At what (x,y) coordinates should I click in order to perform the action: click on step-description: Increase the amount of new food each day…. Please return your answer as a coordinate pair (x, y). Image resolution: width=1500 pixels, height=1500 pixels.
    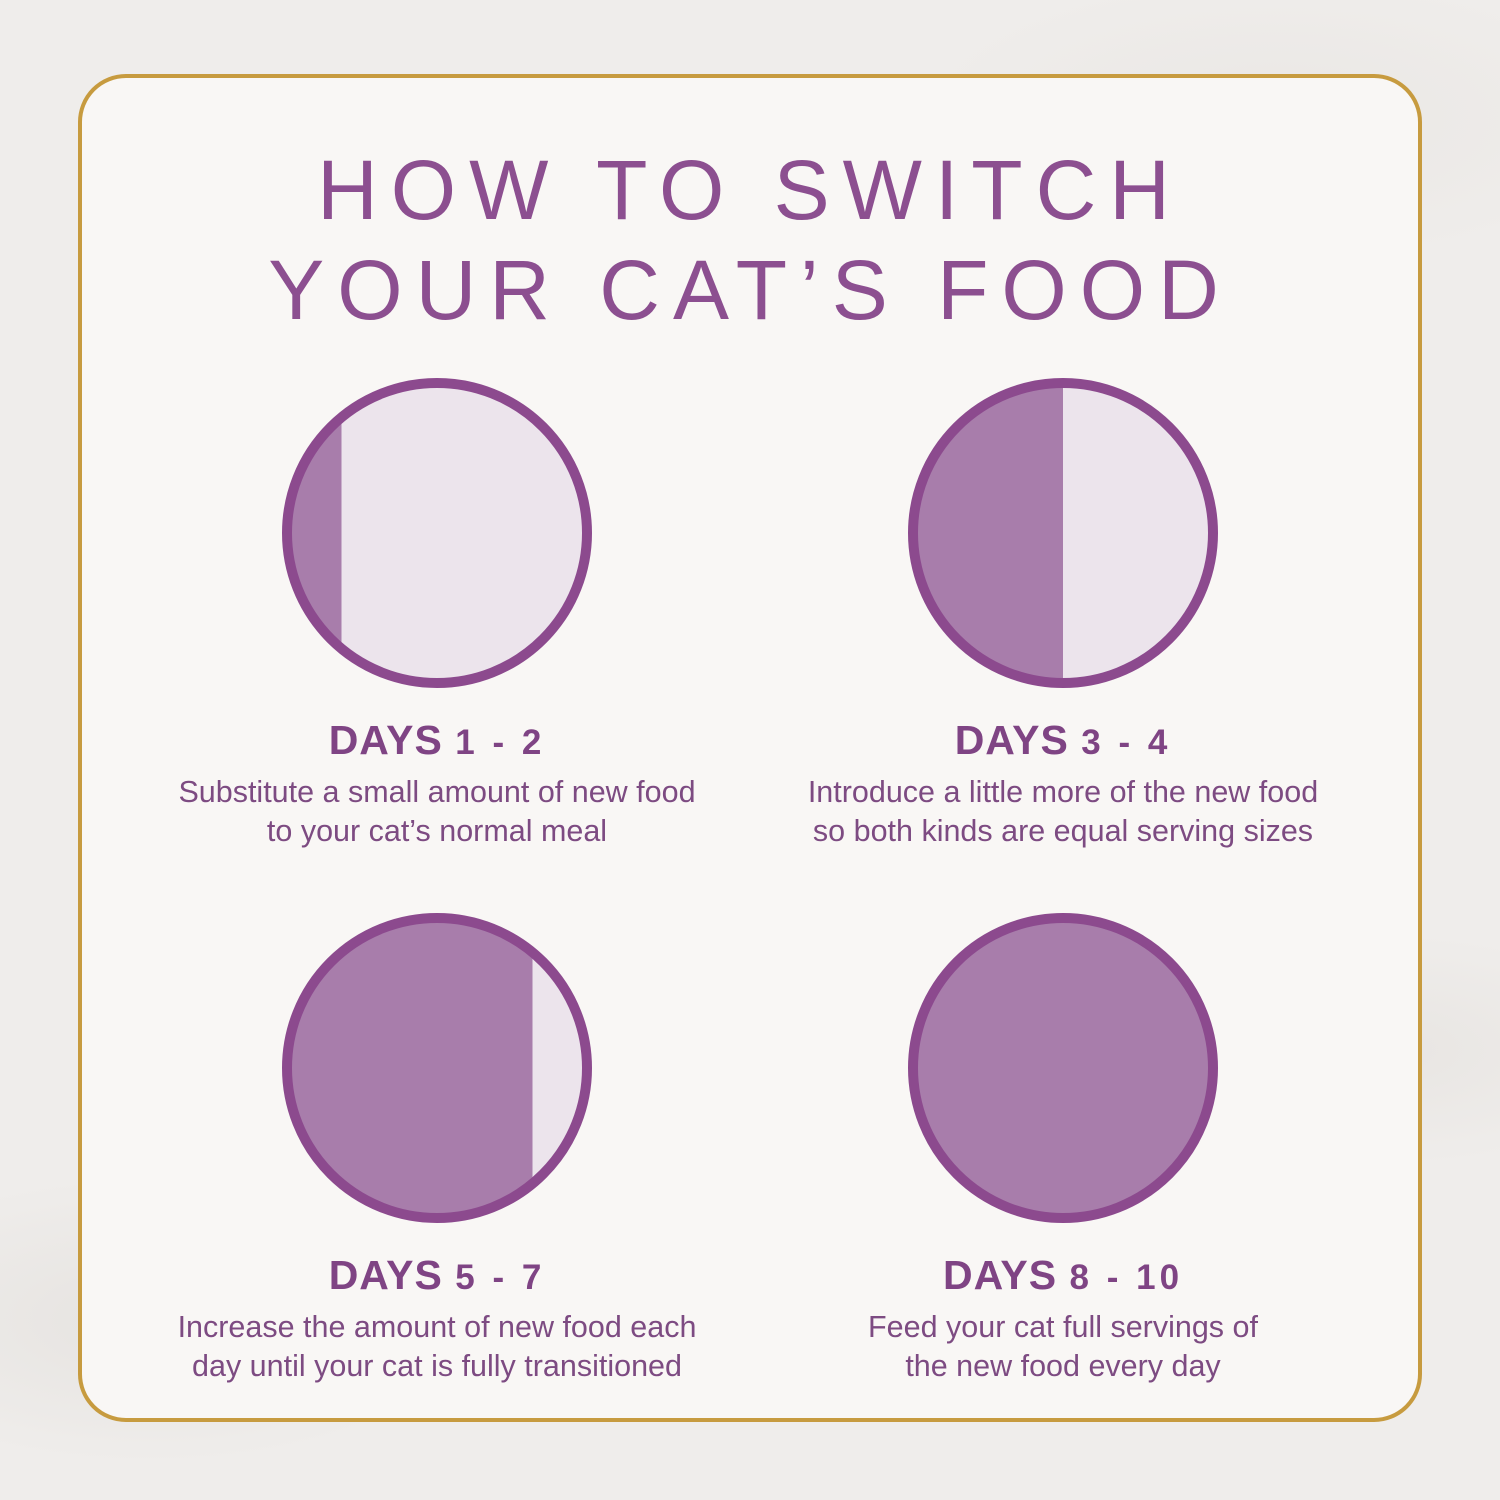
    Looking at the image, I should click on (437, 1347).